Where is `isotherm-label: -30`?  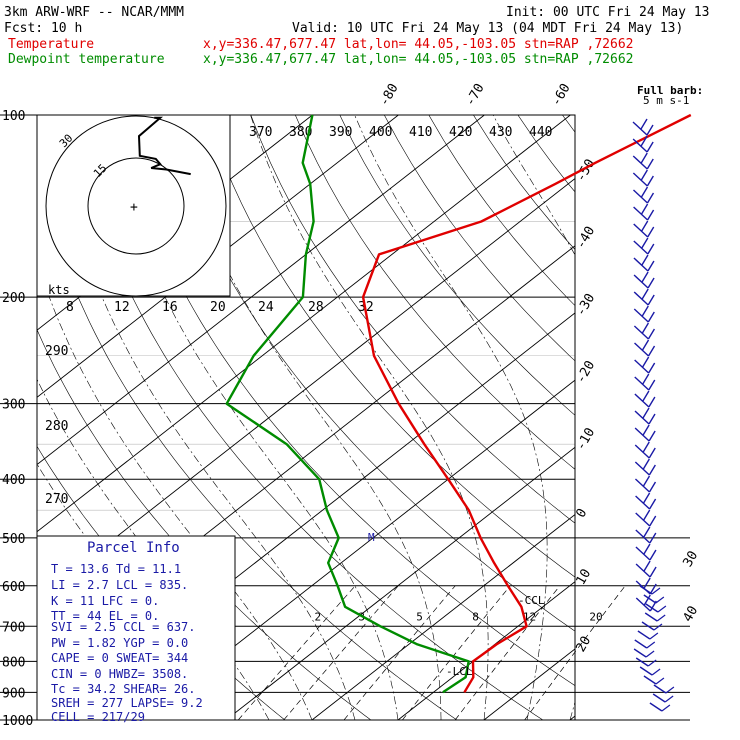
isotherm-label: -30 is located at coordinates (585, 305).